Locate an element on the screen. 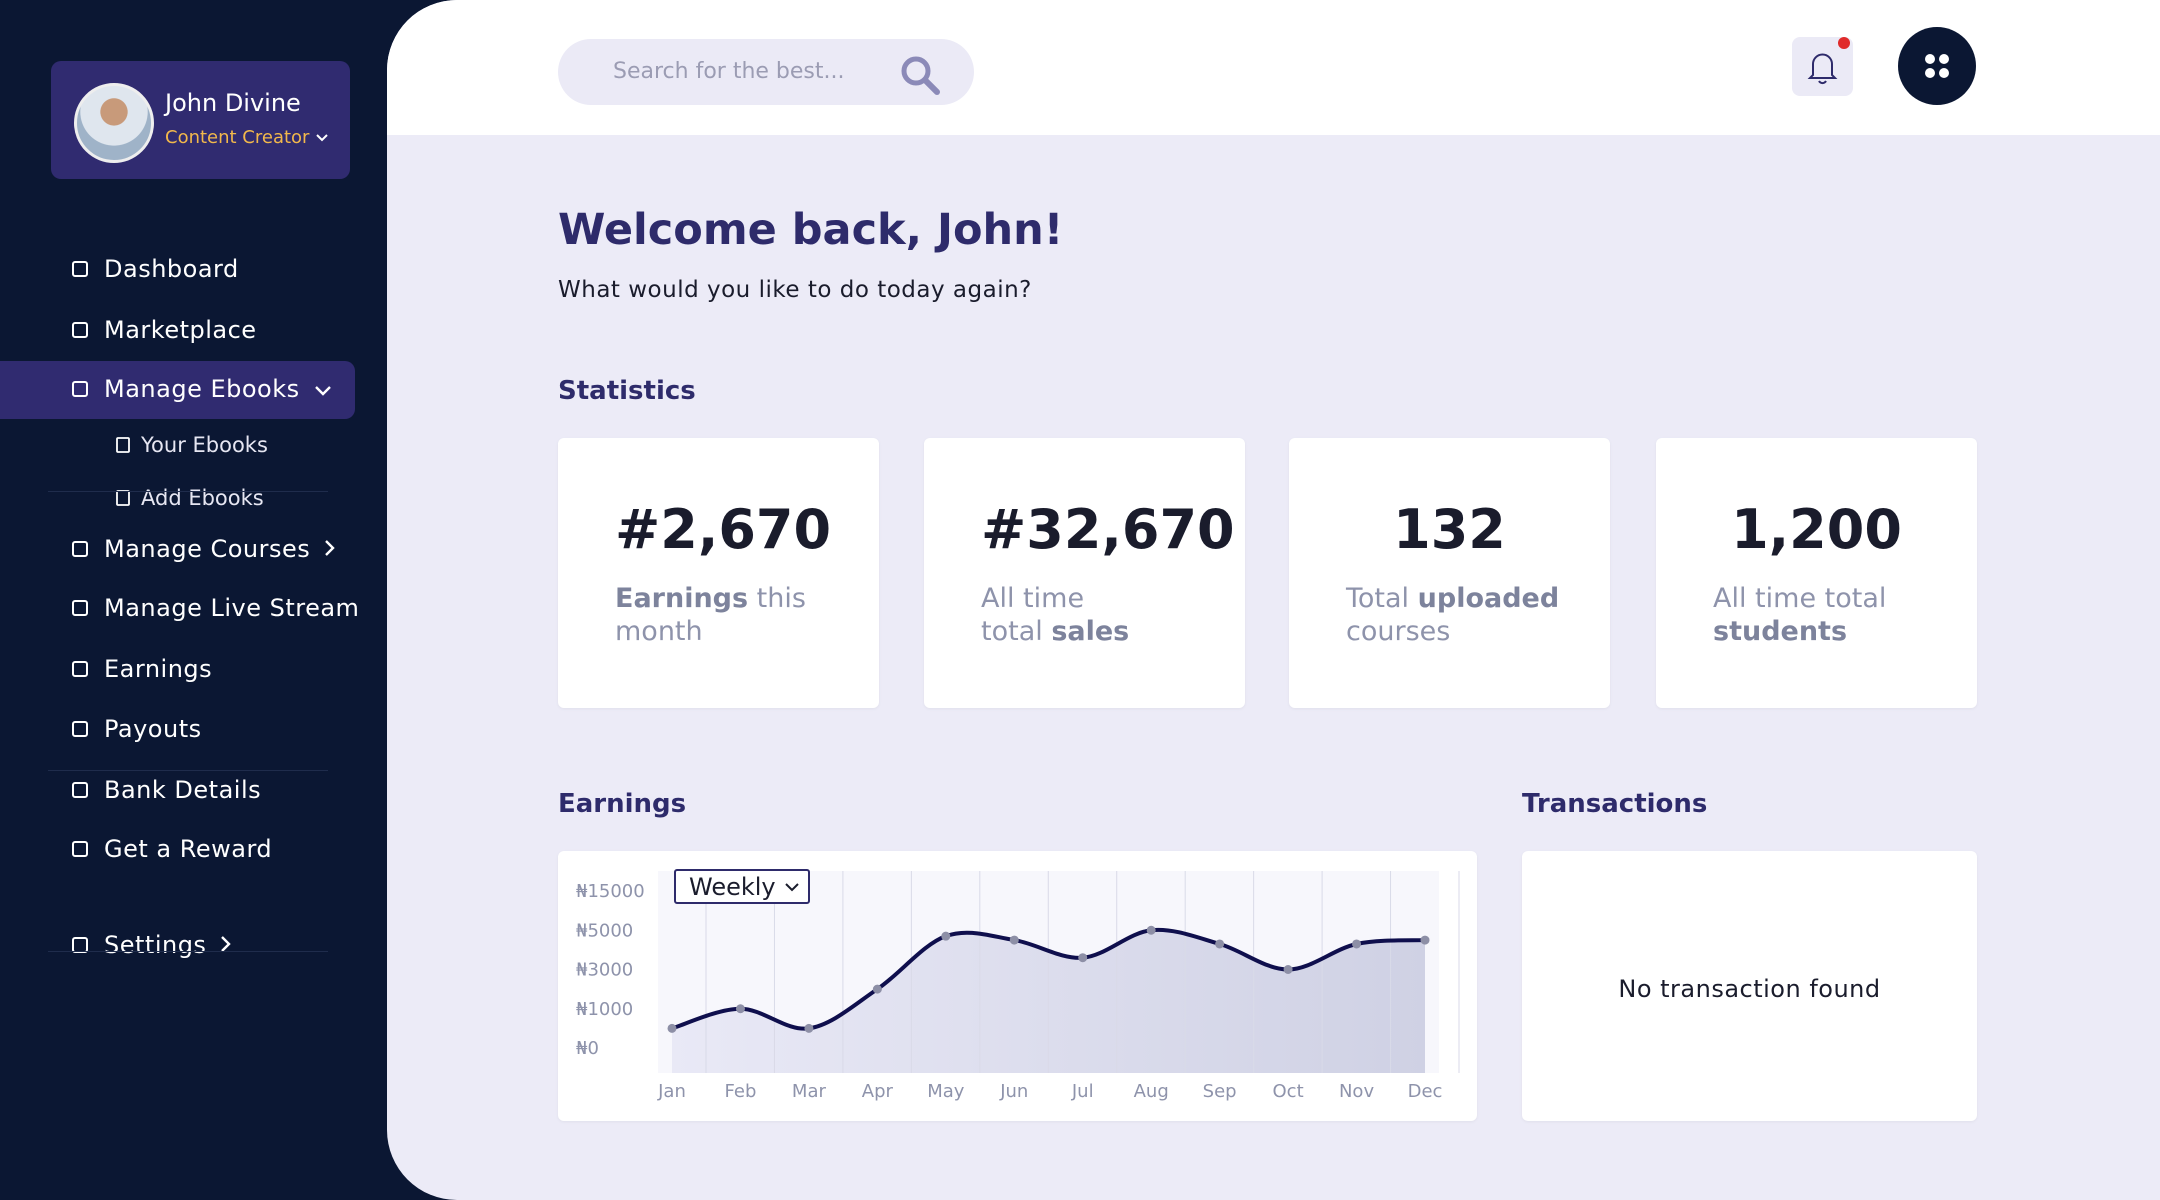  transactions-empty: No transaction found is located at coordinates (1749, 989).